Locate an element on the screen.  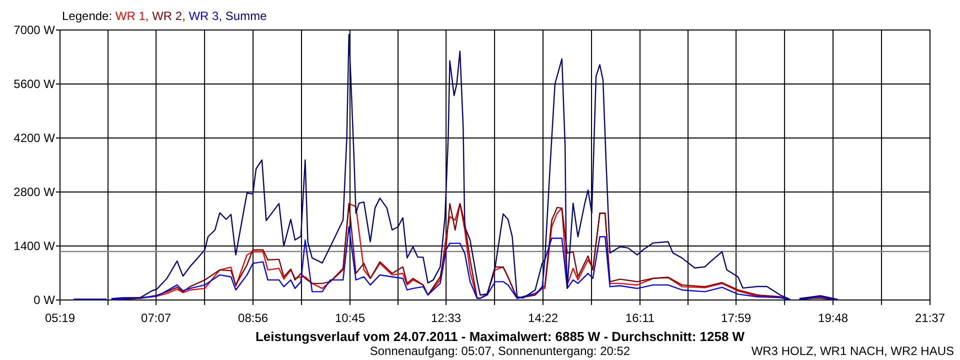
y-tick-label: 1400 W is located at coordinates (35, 246).